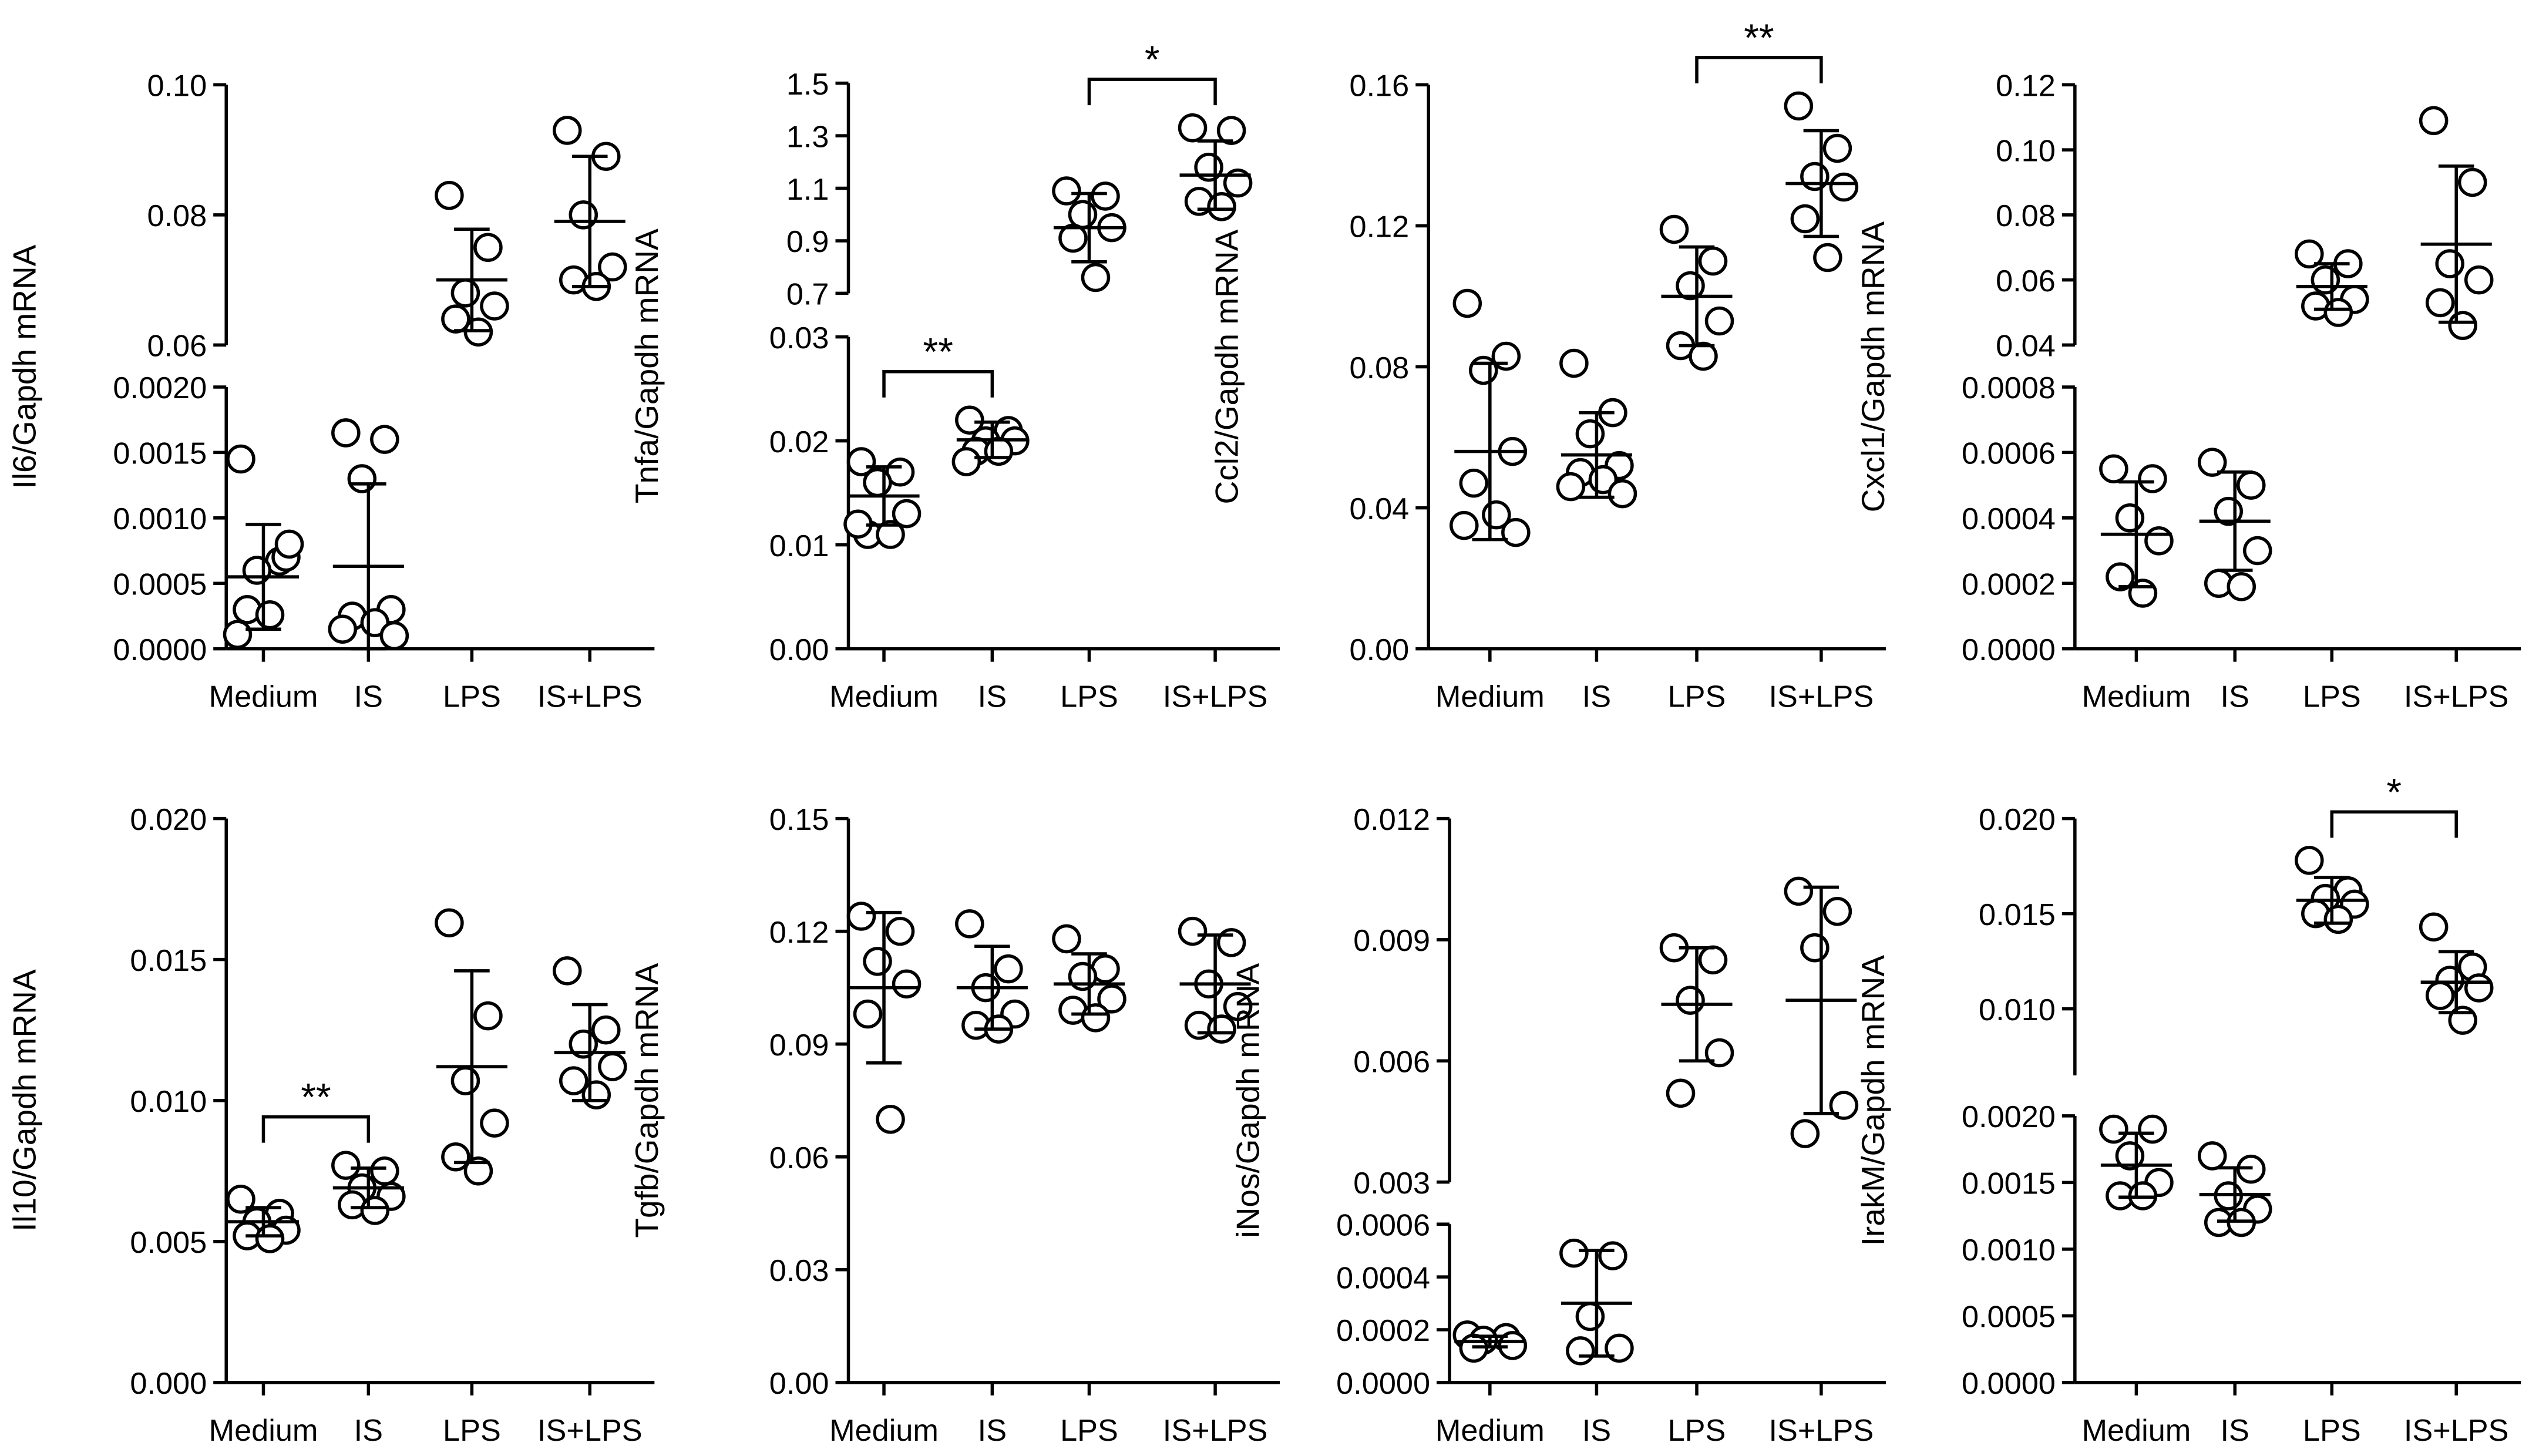 This screenshot has width=2529, height=1456. What do you see at coordinates (799, 1045) in the screenshot?
I see `y-tick-label: 0.09` at bounding box center [799, 1045].